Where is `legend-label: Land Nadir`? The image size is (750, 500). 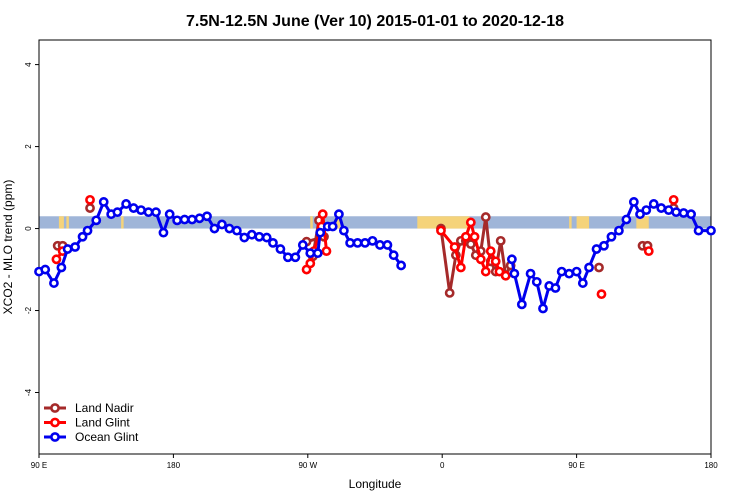
legend-label: Land Nadir is located at coordinates (104, 408).